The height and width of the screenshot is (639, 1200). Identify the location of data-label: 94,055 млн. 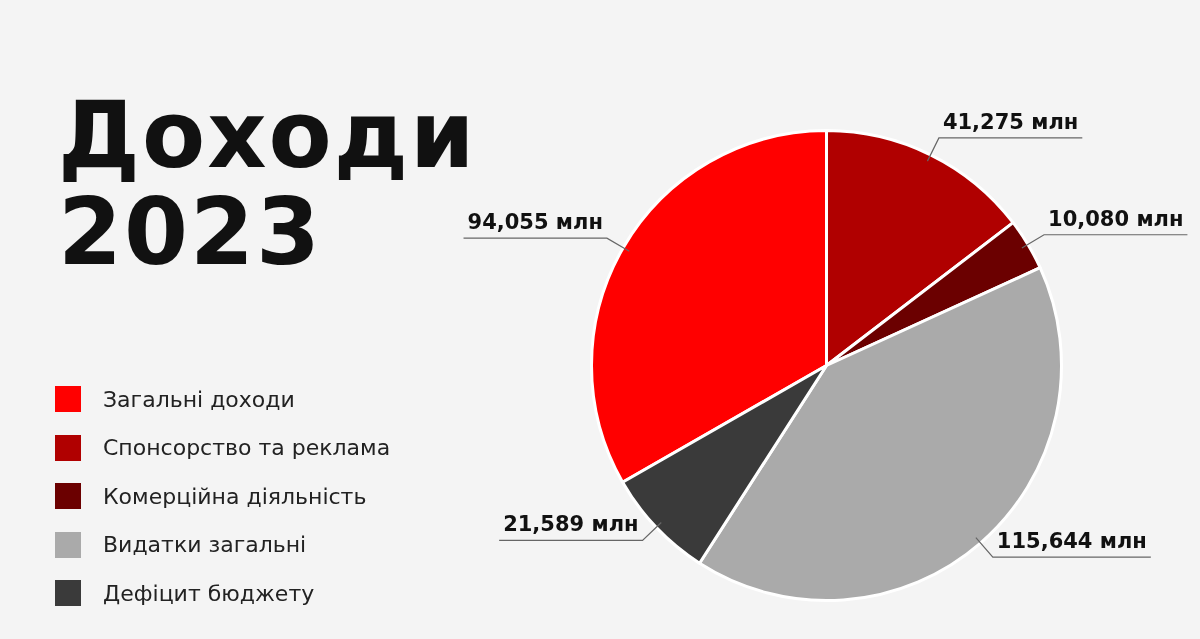
(535, 222).